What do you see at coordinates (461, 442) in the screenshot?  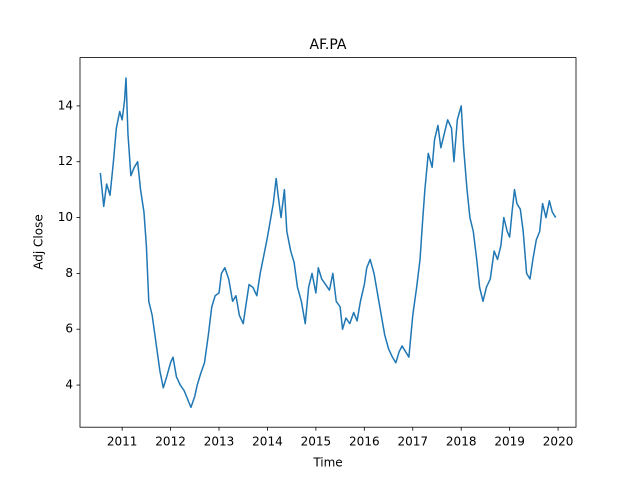 I see `x-tick-label: 2018` at bounding box center [461, 442].